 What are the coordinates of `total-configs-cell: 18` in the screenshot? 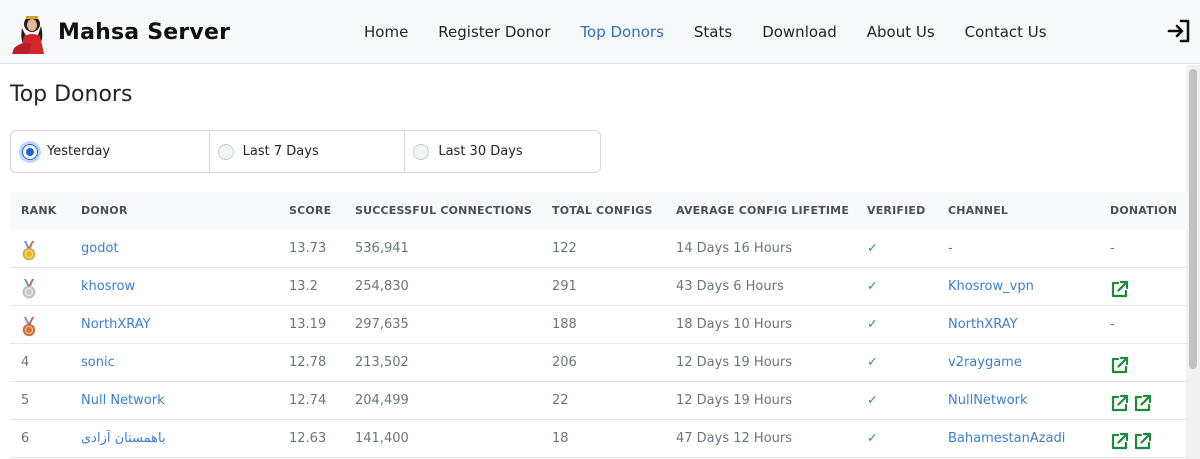 It's located at (560, 438).